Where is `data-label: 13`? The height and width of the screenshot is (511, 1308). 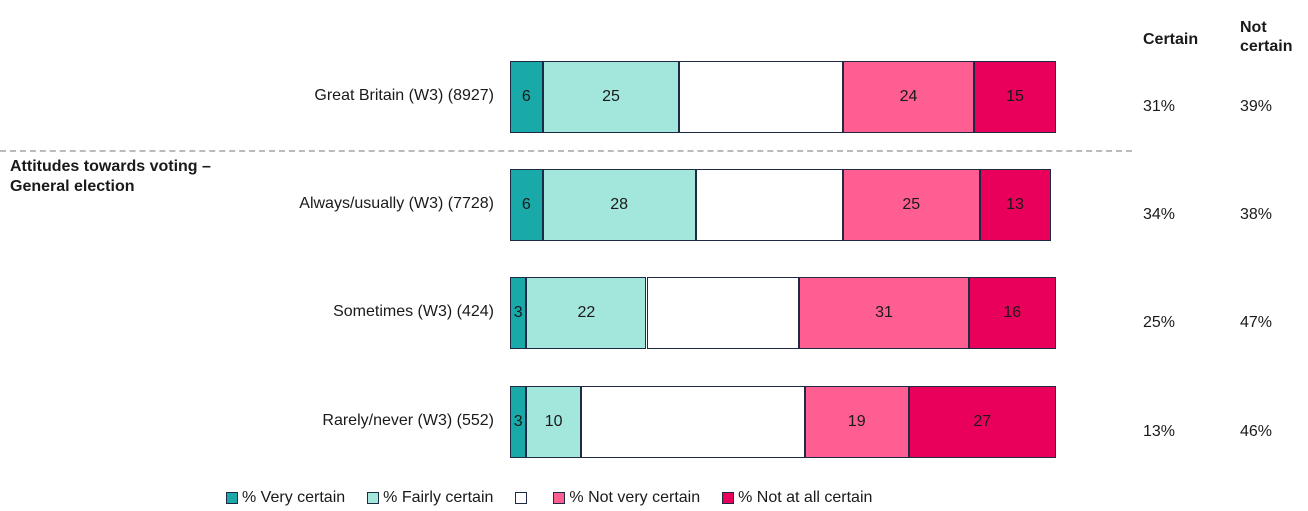
data-label: 13 is located at coordinates (1015, 204).